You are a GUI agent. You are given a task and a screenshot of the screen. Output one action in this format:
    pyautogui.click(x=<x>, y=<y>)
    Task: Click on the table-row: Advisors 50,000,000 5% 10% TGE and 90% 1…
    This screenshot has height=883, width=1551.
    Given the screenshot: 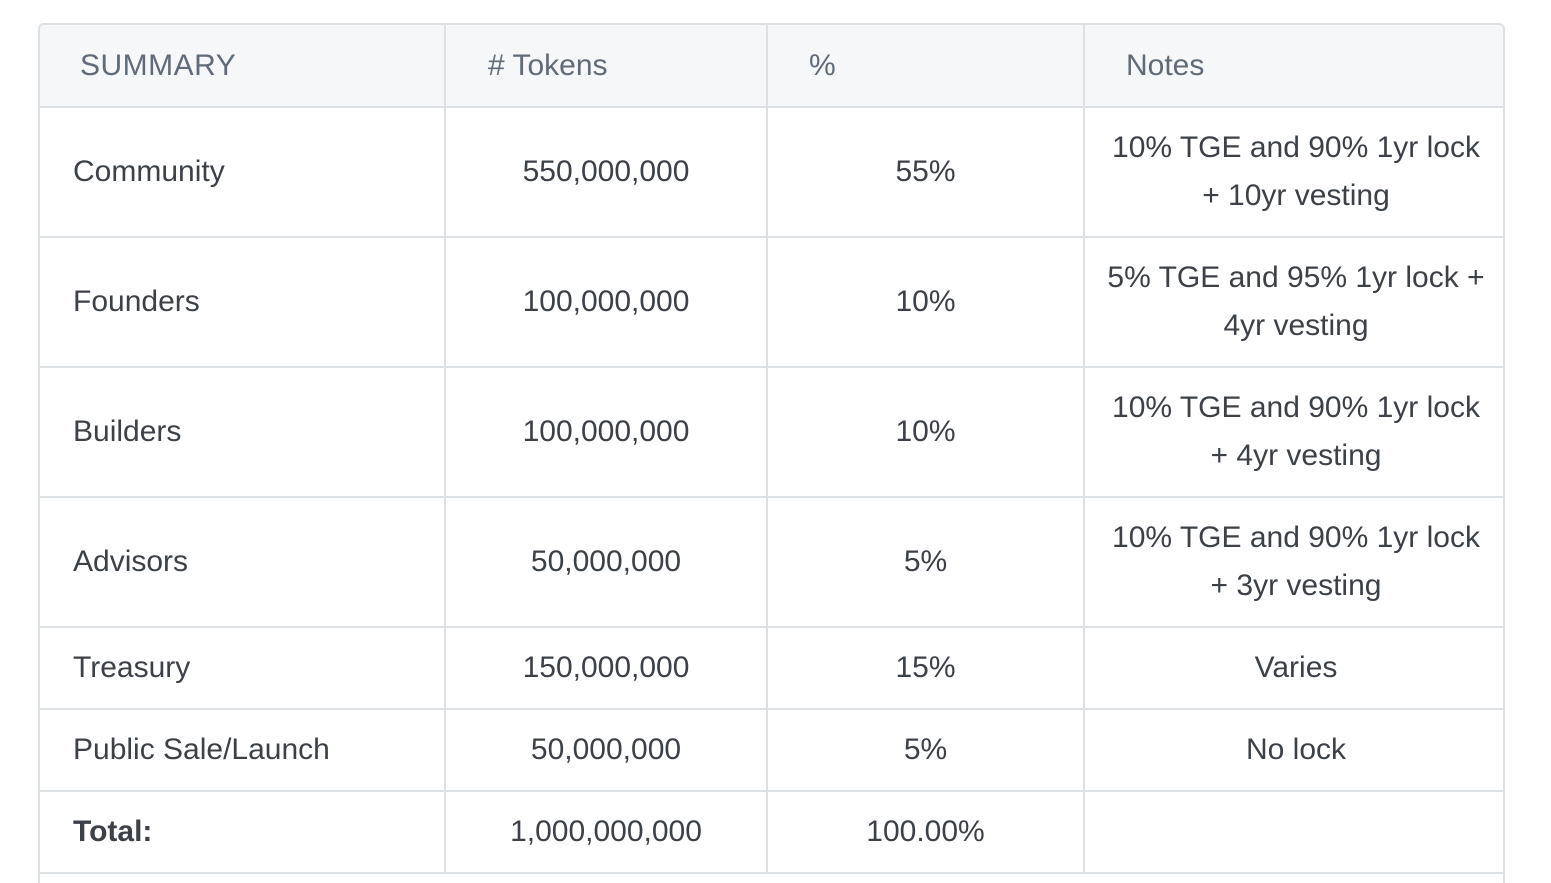 What is the action you would take?
    pyautogui.click(x=771, y=562)
    